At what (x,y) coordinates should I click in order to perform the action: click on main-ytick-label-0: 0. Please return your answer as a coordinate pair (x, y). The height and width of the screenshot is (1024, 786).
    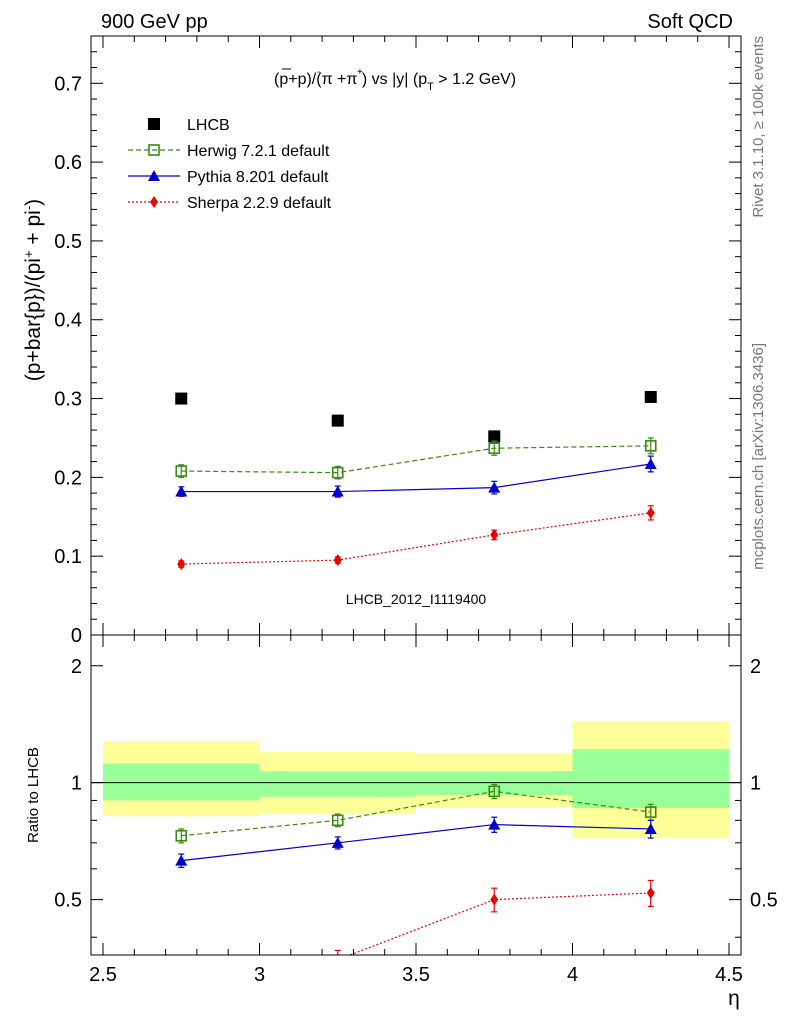
    Looking at the image, I should click on (76, 636).